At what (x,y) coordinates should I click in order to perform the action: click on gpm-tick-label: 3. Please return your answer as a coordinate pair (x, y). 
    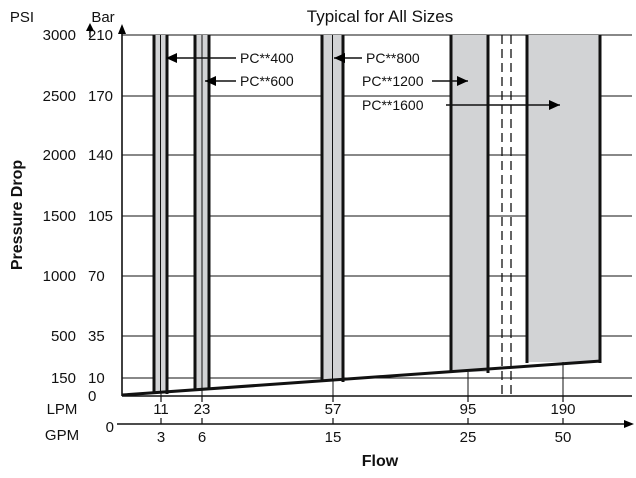
    Looking at the image, I should click on (161, 437).